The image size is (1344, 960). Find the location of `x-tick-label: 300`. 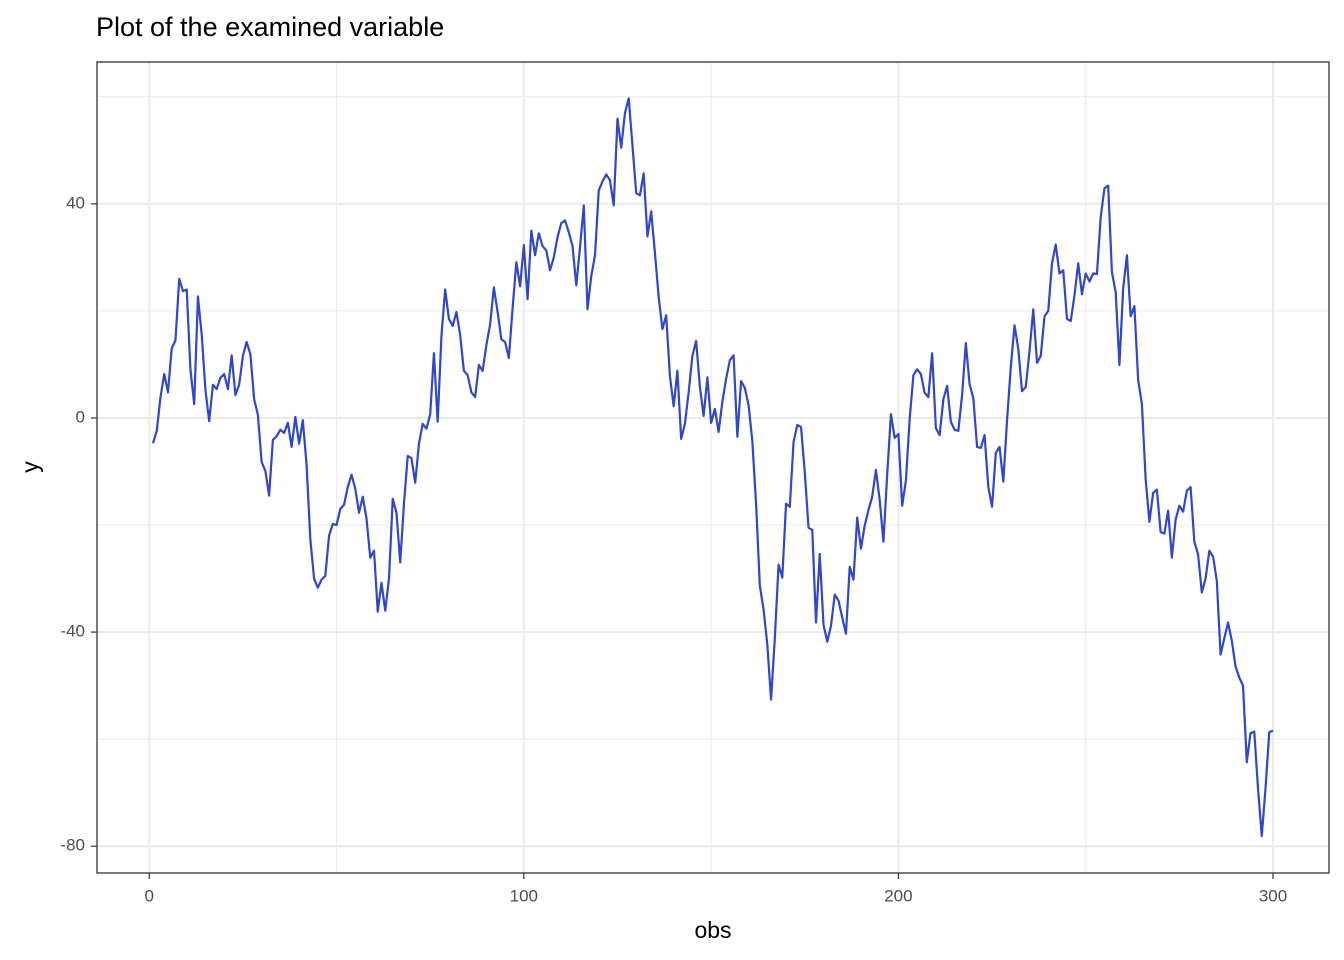

x-tick-label: 300 is located at coordinates (1273, 895).